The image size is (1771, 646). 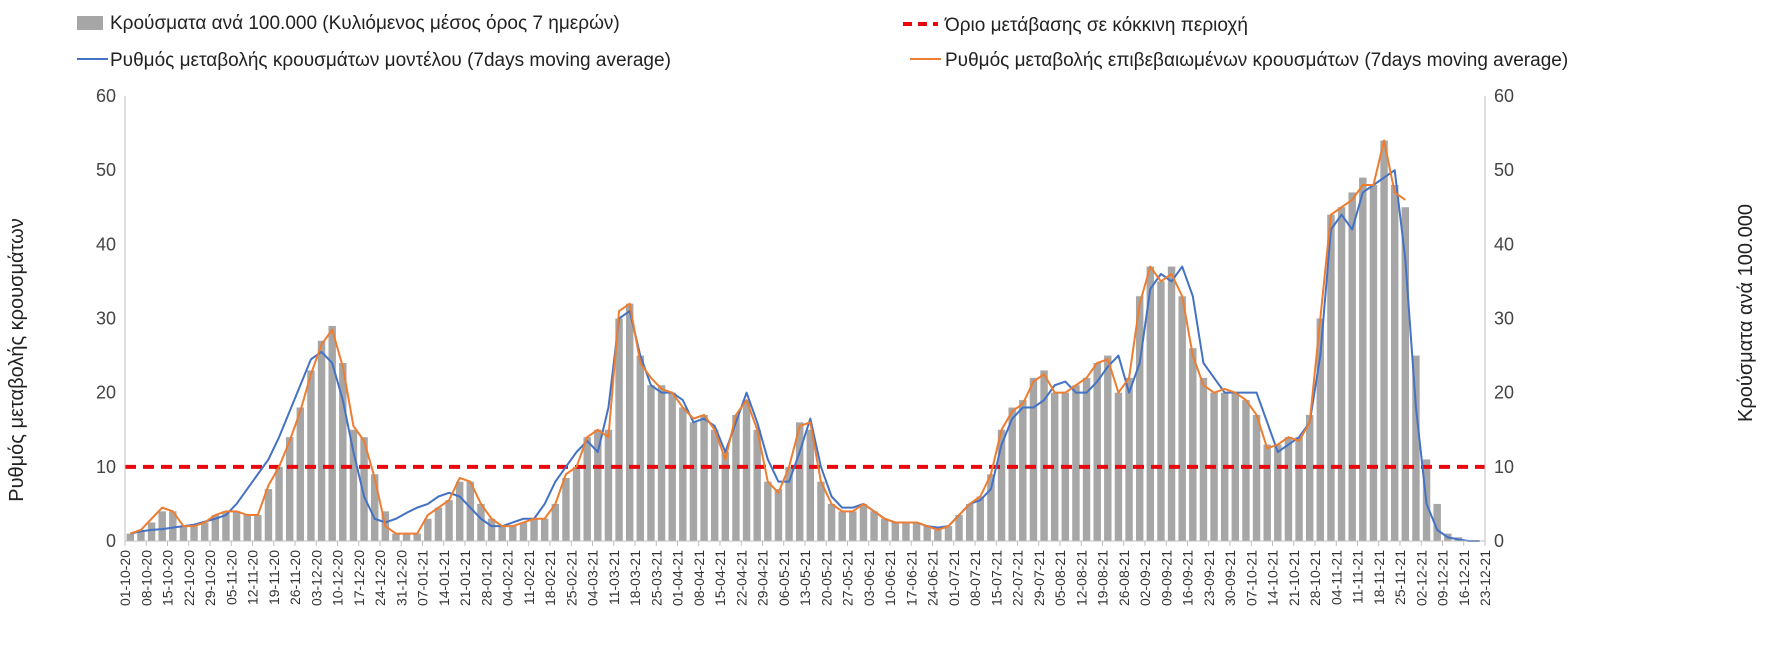 I want to click on x-tick-label: 29-10-20, so click(x=210, y=578).